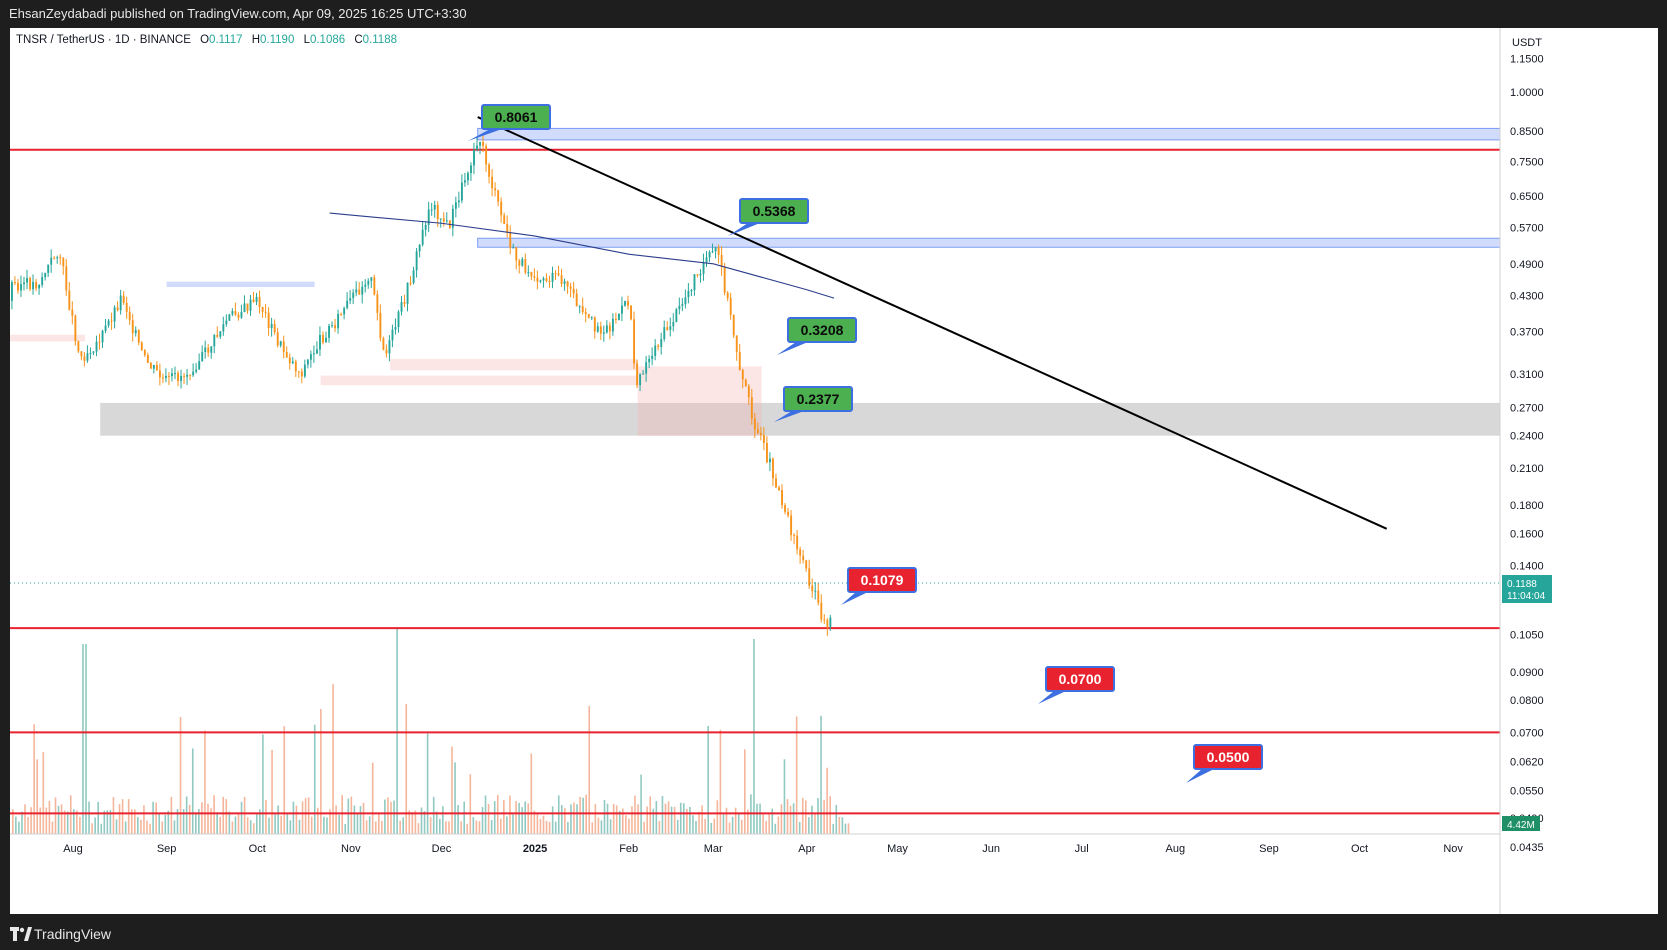 The height and width of the screenshot is (950, 1667). I want to click on symbol-name: TNSR / TetherUS · 1D · BINANCE, so click(103, 40).